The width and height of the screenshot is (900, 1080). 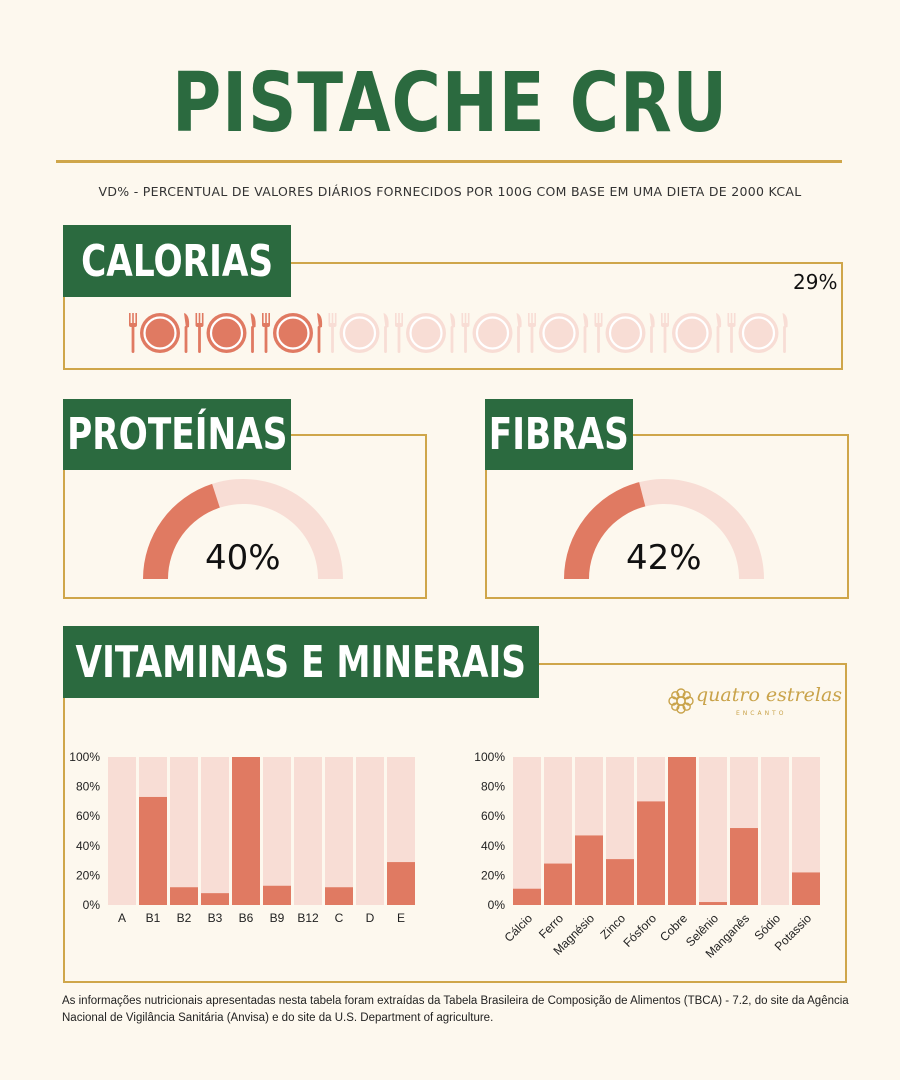 I want to click on vitamins-chart: 0% 20% 40% 60% 80% 100% A B1 B2 B3 B6 B9 B12 C D E, so click(x=242, y=837).